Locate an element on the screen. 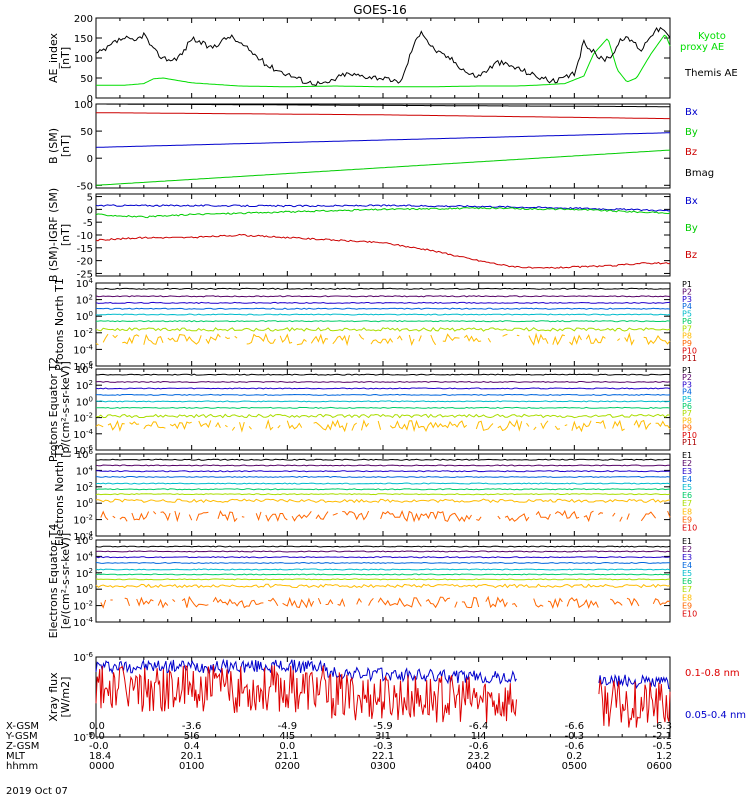 The image size is (750, 800). bigrf-legend-2: Bz is located at coordinates (691, 255).